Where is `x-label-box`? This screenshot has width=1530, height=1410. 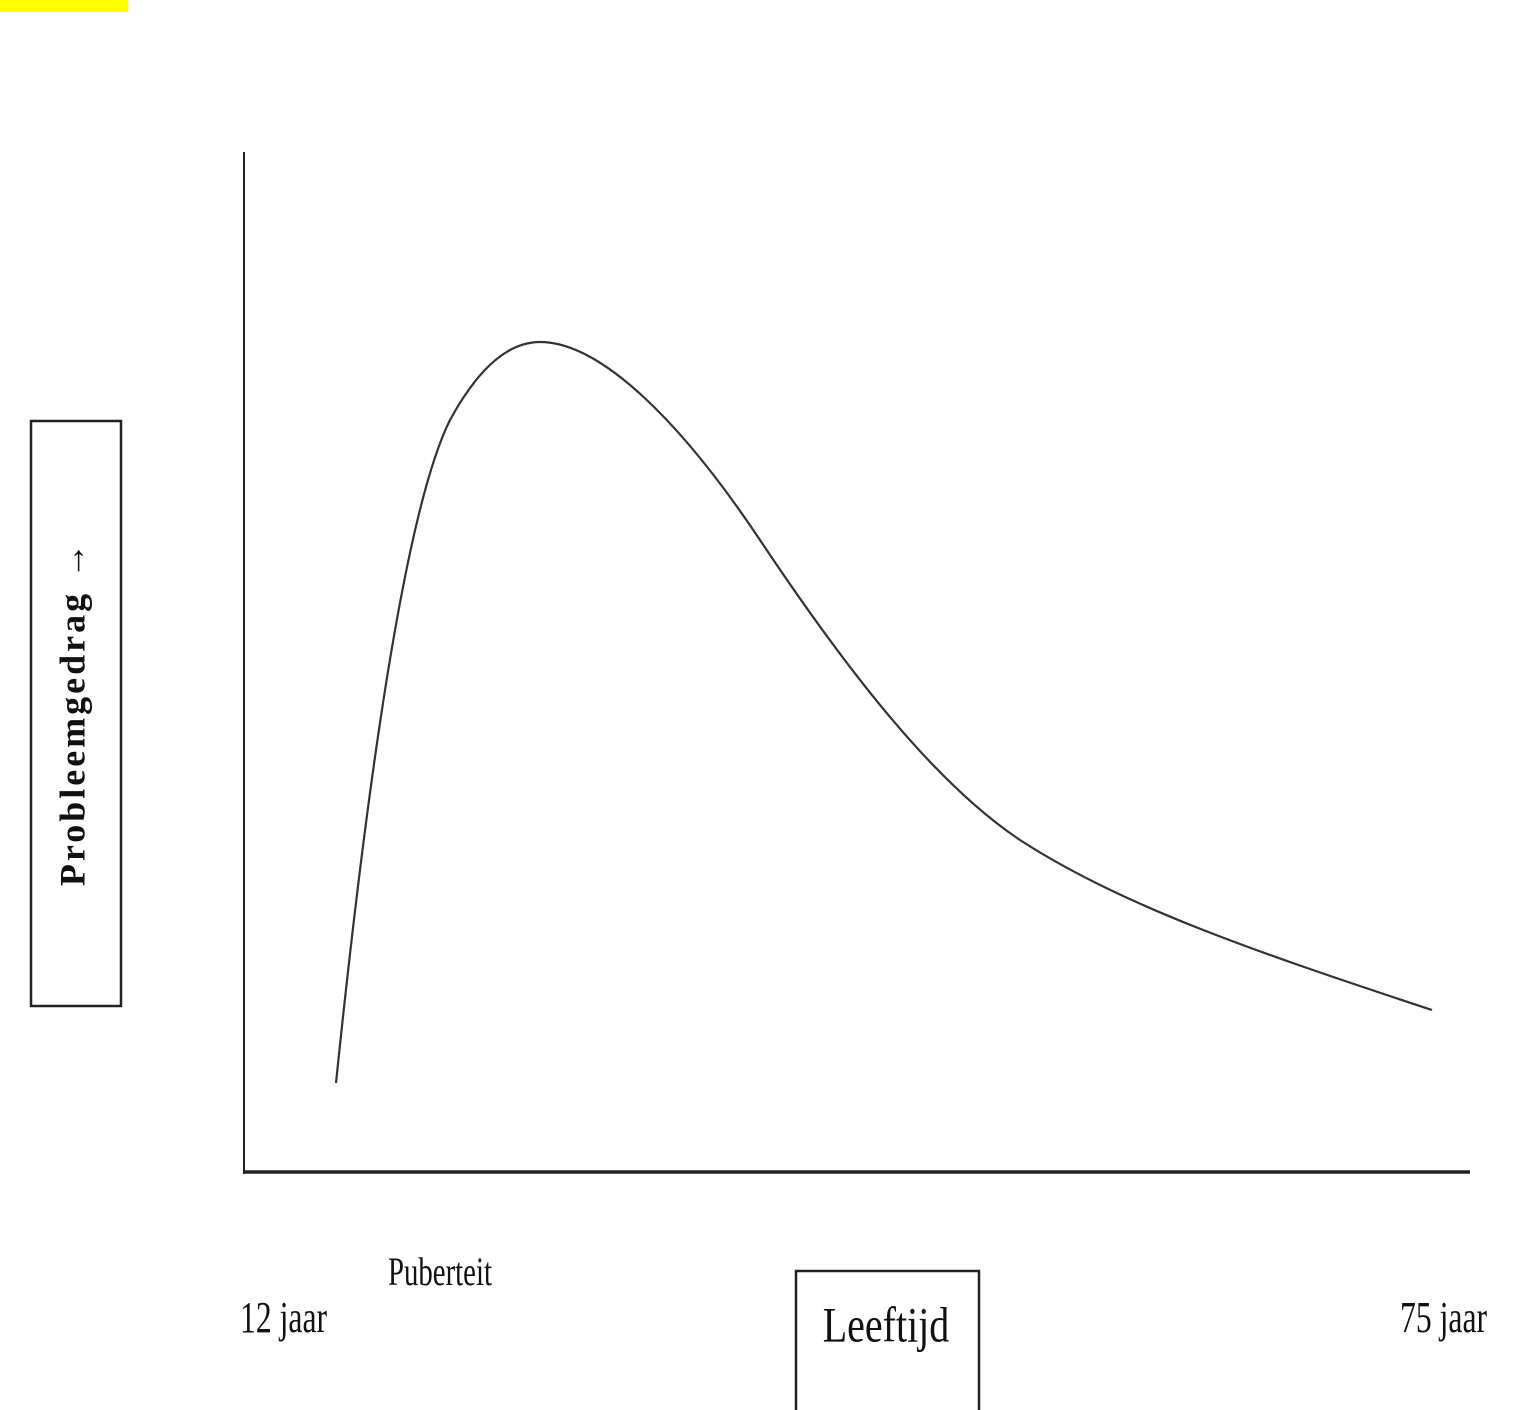
x-label-box is located at coordinates (887, 1339).